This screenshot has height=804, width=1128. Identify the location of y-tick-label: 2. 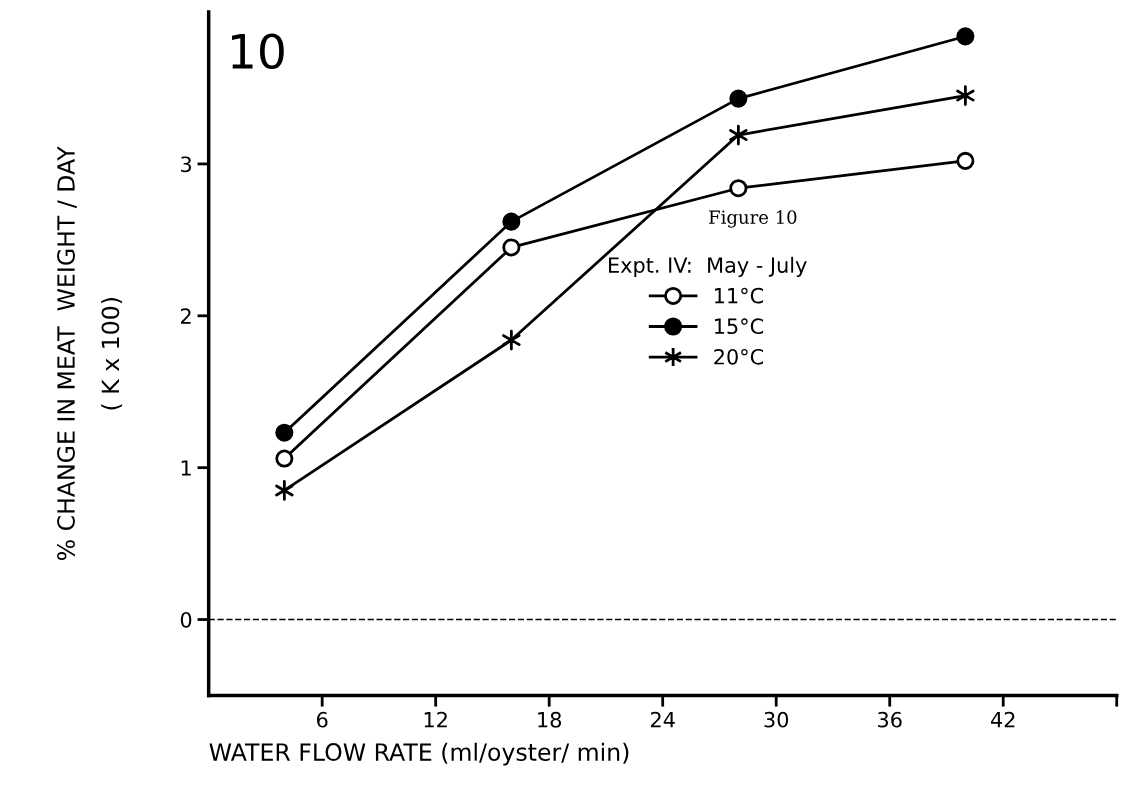
(185, 316).